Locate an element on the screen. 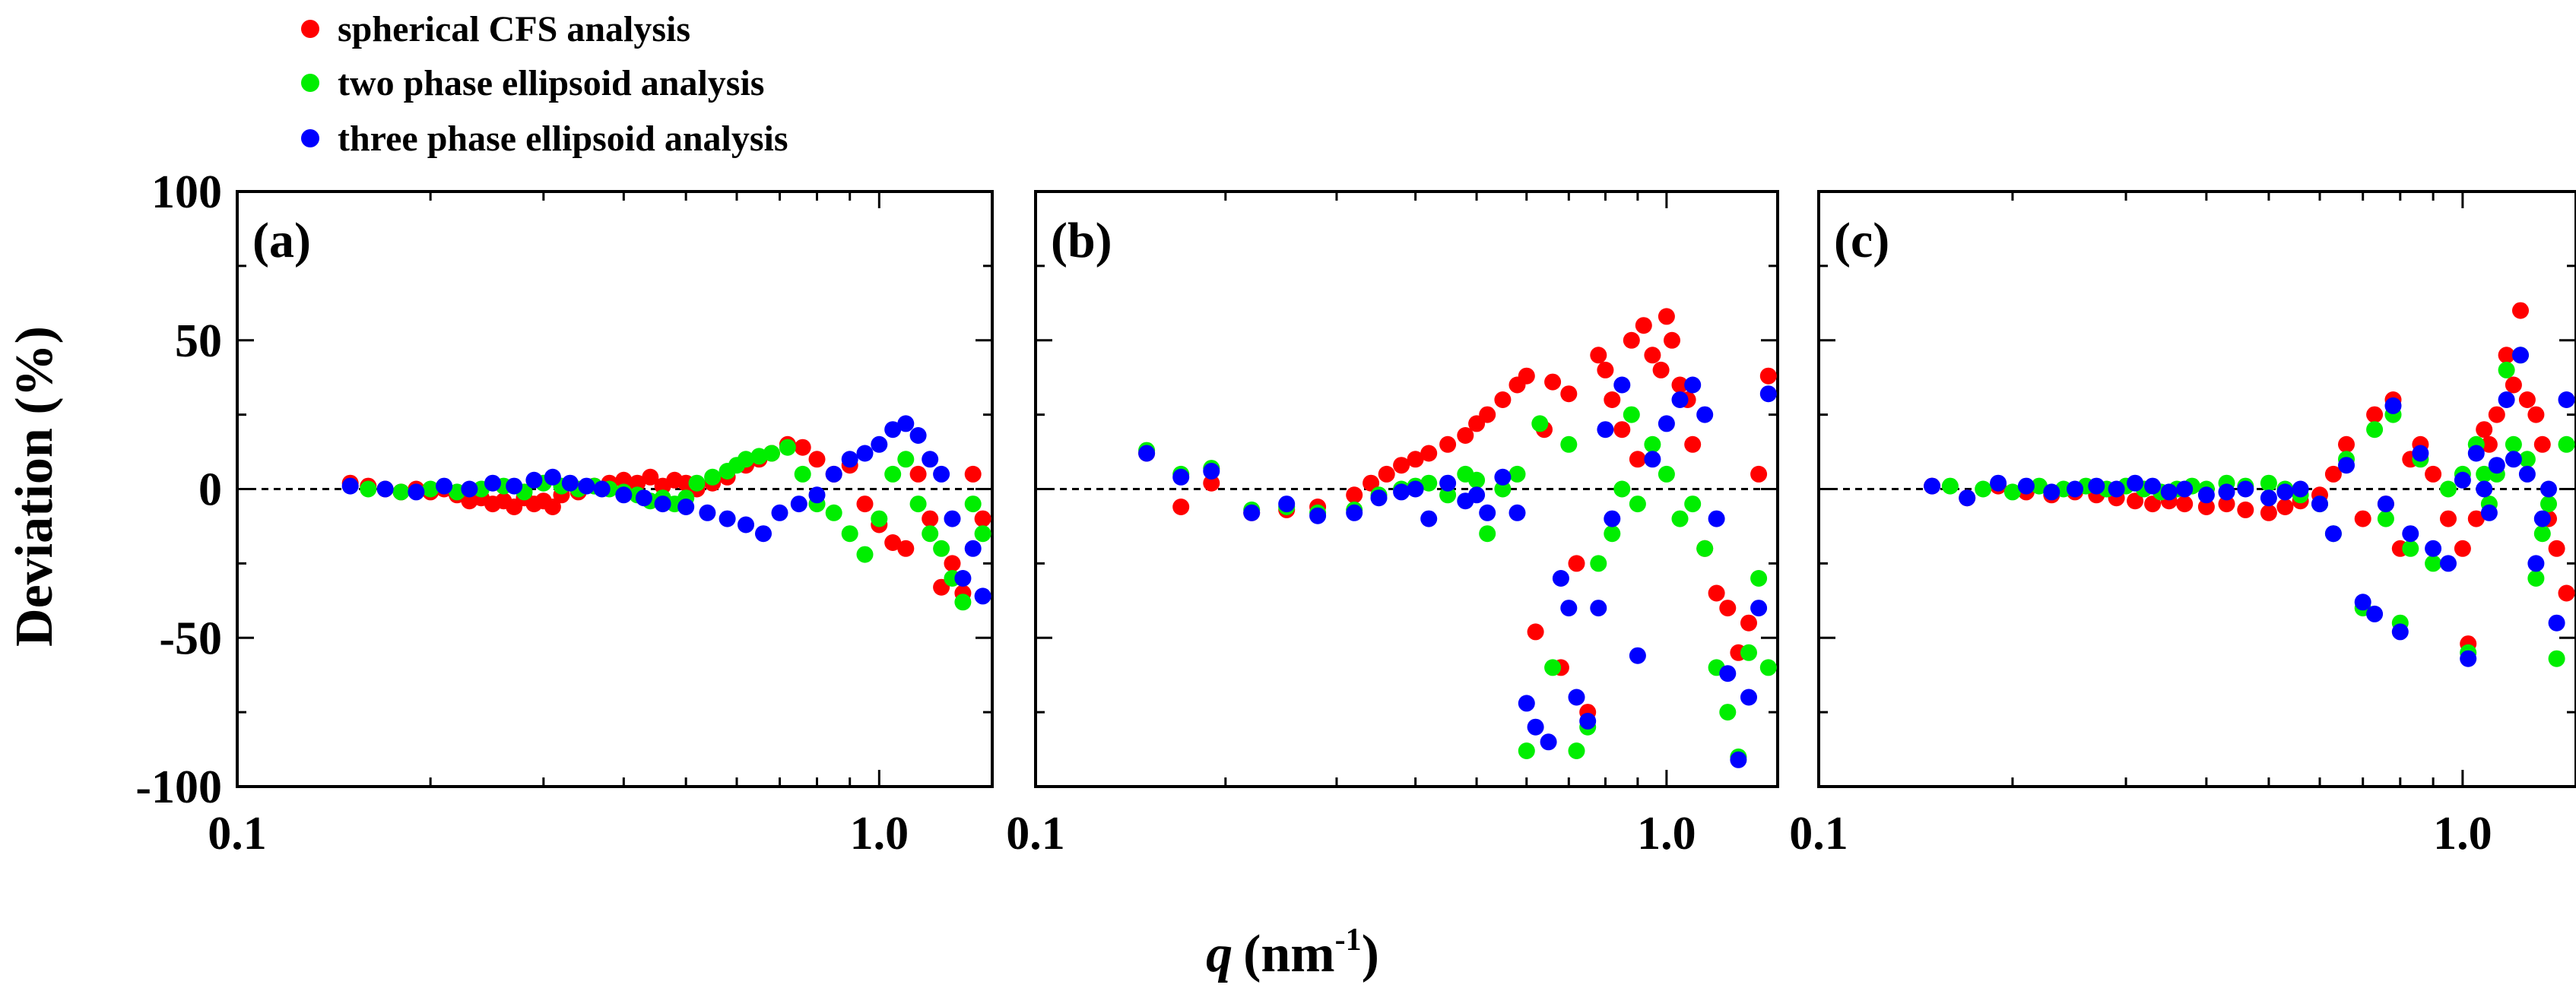 The height and width of the screenshot is (991, 2576). legend-marker-three-phase is located at coordinates (310, 138).